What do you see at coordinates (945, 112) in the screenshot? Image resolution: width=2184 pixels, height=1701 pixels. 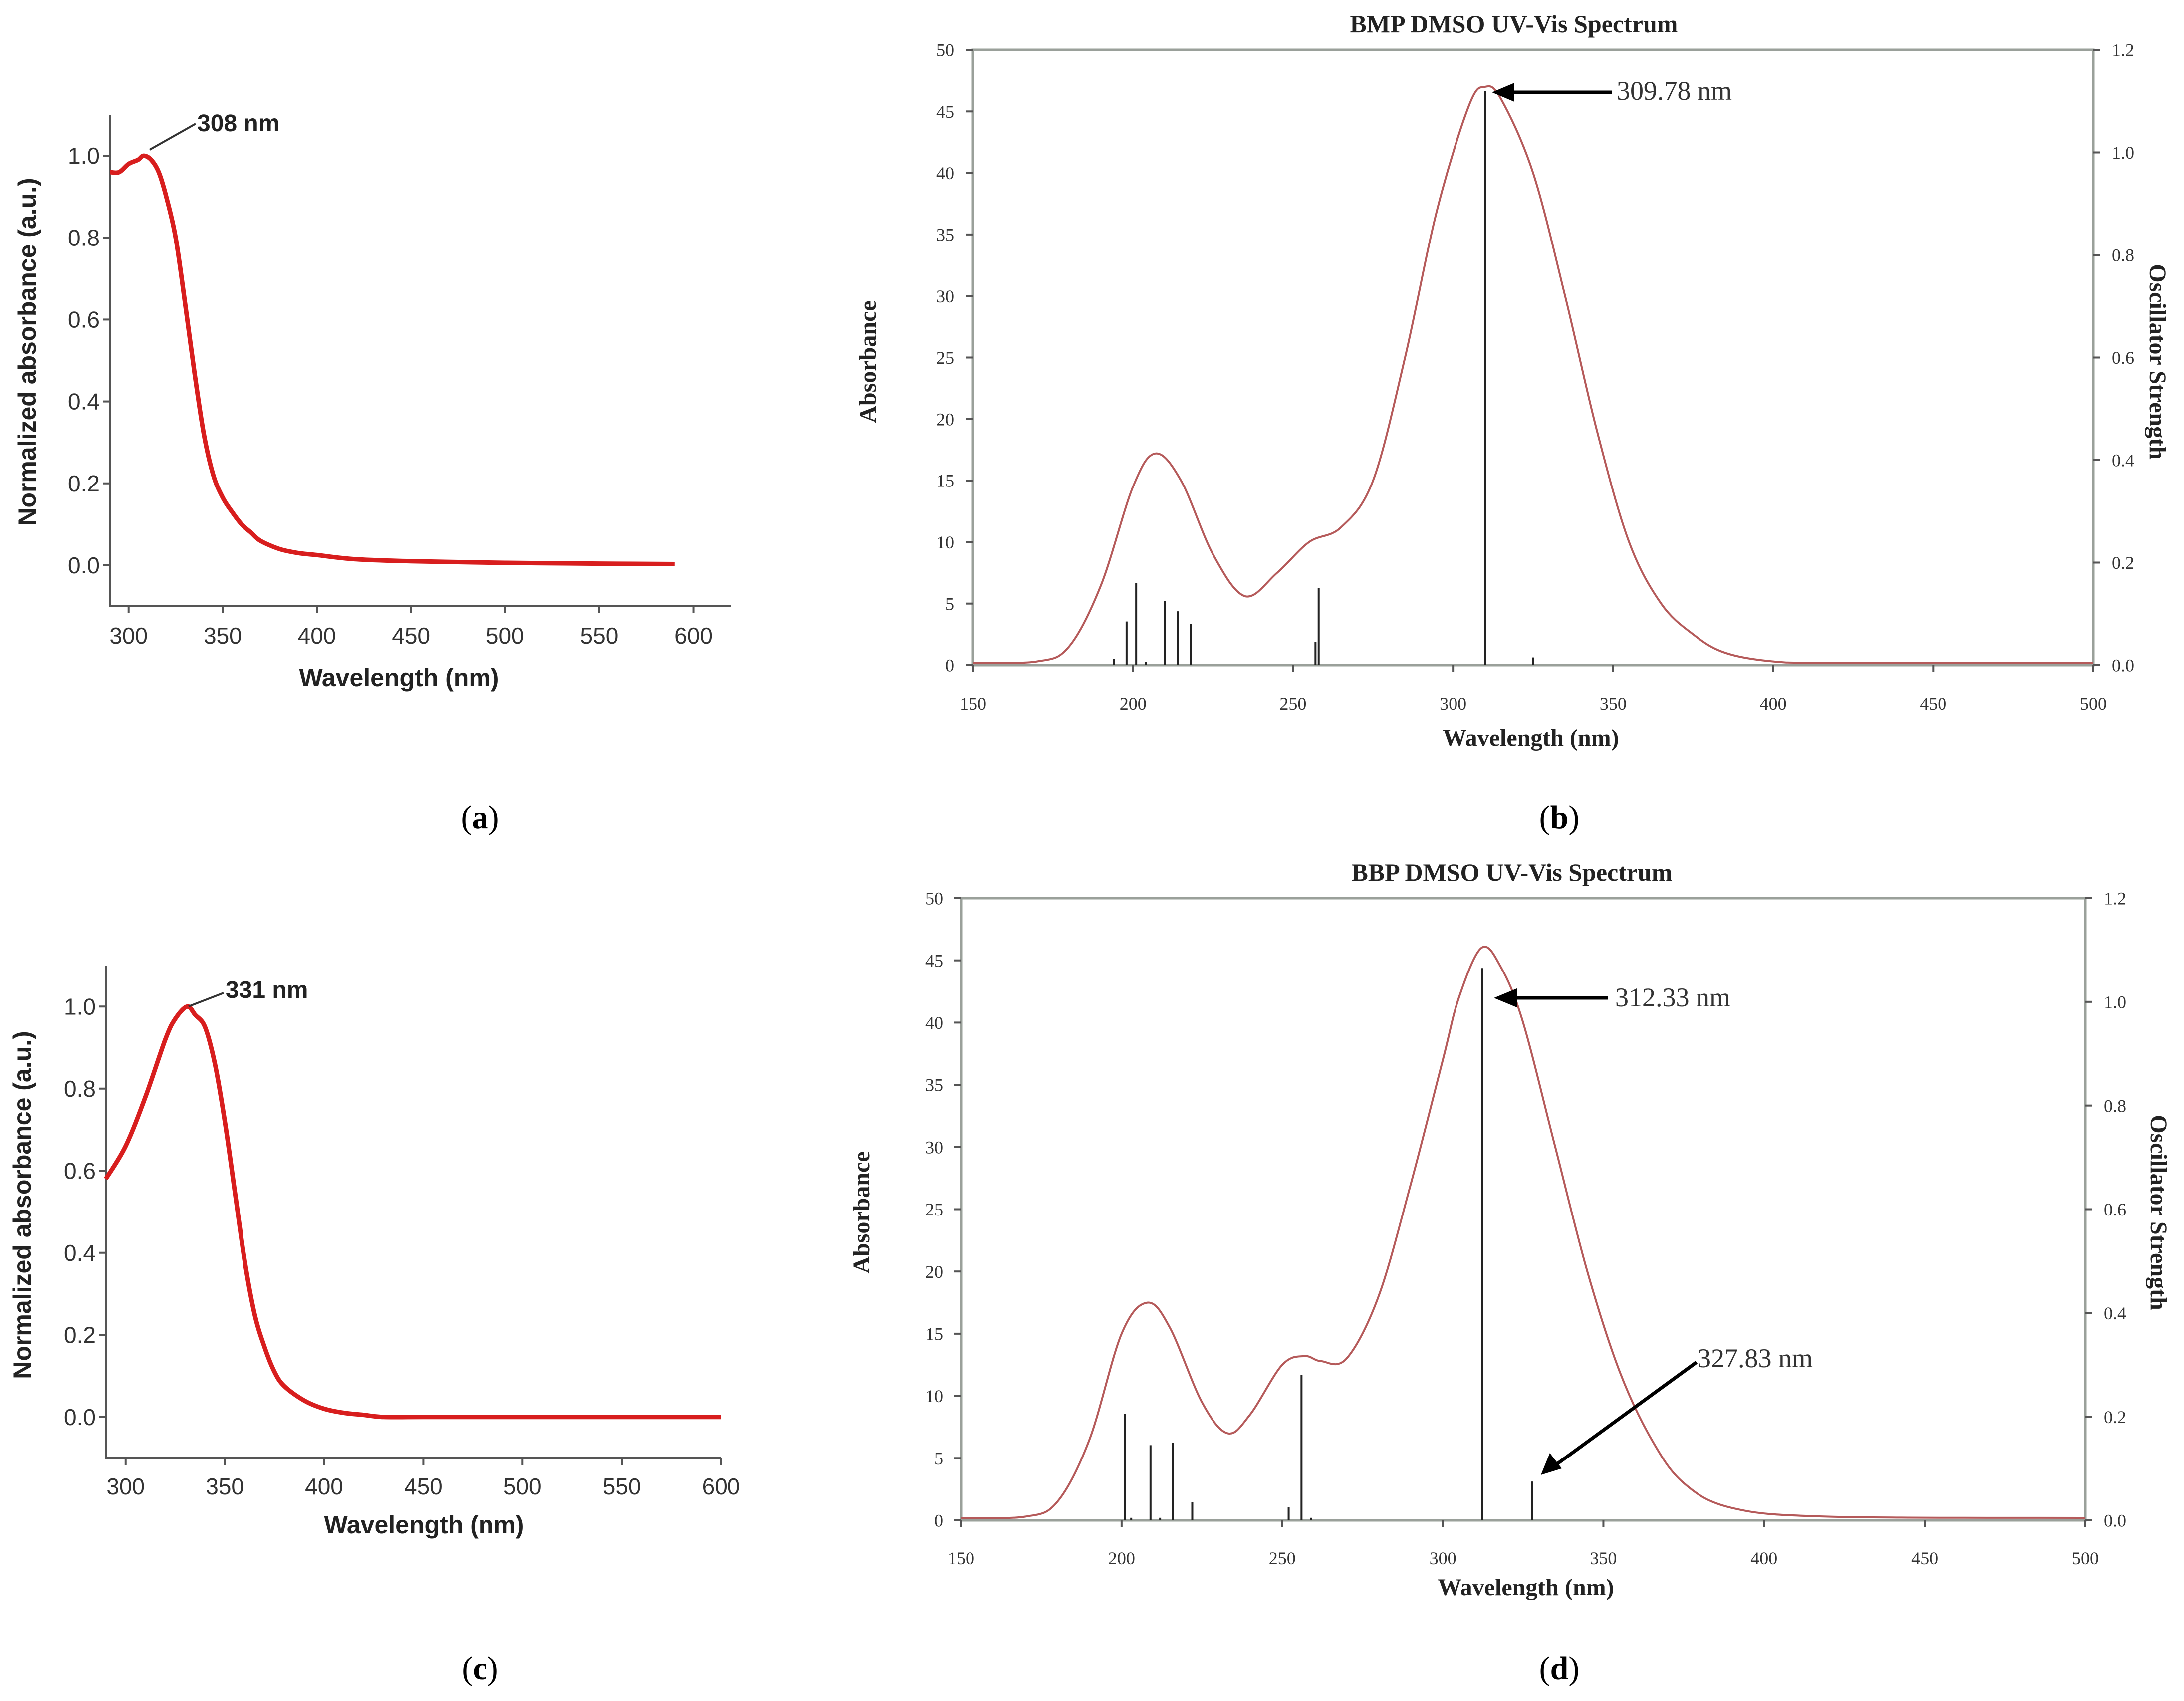 I see `panel-b-y-tick-label-9: 45` at bounding box center [945, 112].